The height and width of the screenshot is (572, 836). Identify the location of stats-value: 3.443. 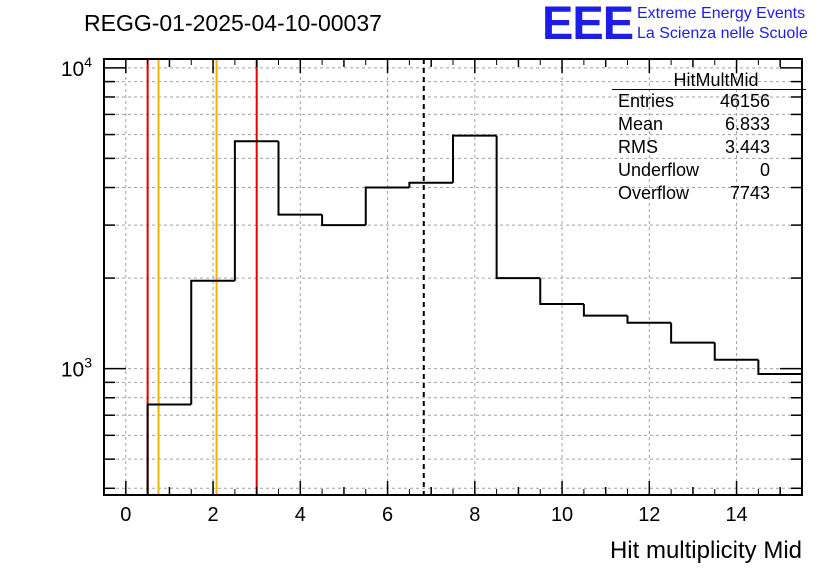
(747, 147).